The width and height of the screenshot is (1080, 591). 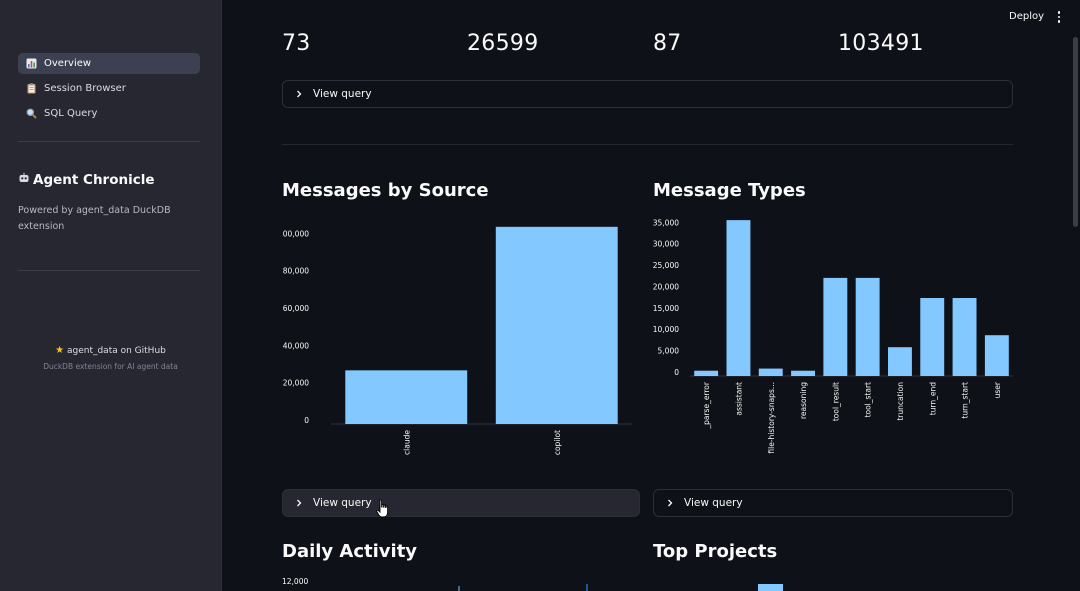 What do you see at coordinates (706, 373) in the screenshot?
I see `bar--parse-error` at bounding box center [706, 373].